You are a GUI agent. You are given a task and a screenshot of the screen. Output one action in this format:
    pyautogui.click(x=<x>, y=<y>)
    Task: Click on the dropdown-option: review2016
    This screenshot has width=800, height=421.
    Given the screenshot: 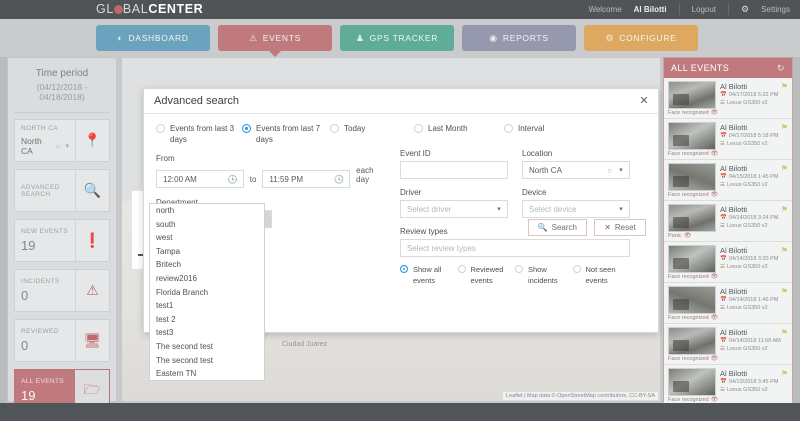 What is the action you would take?
    pyautogui.click(x=176, y=278)
    